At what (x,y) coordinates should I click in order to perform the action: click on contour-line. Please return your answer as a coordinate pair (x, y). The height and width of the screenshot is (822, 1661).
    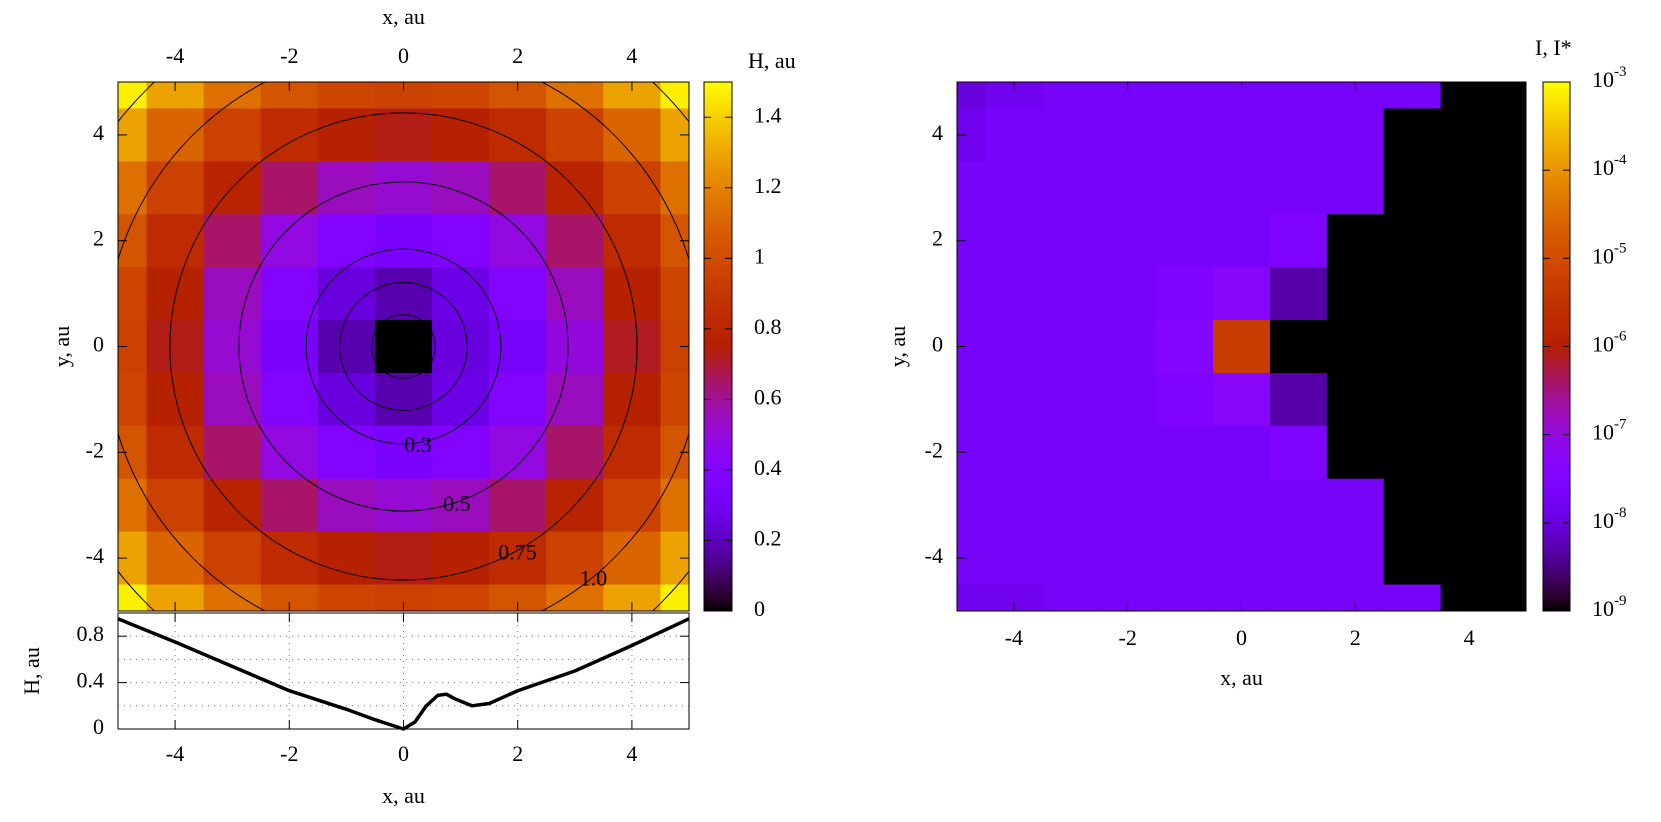
    Looking at the image, I should click on (403, 346).